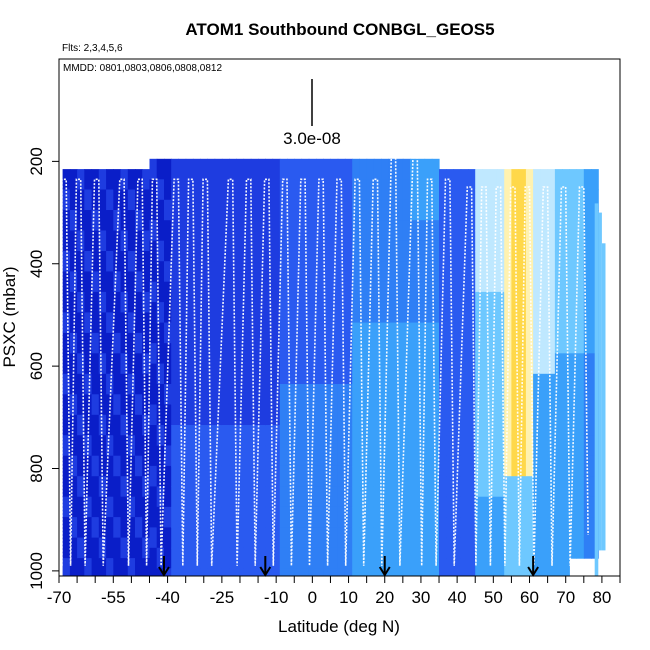 The width and height of the screenshot is (650, 650). I want to click on x-tick-label: -25, so click(222, 597).